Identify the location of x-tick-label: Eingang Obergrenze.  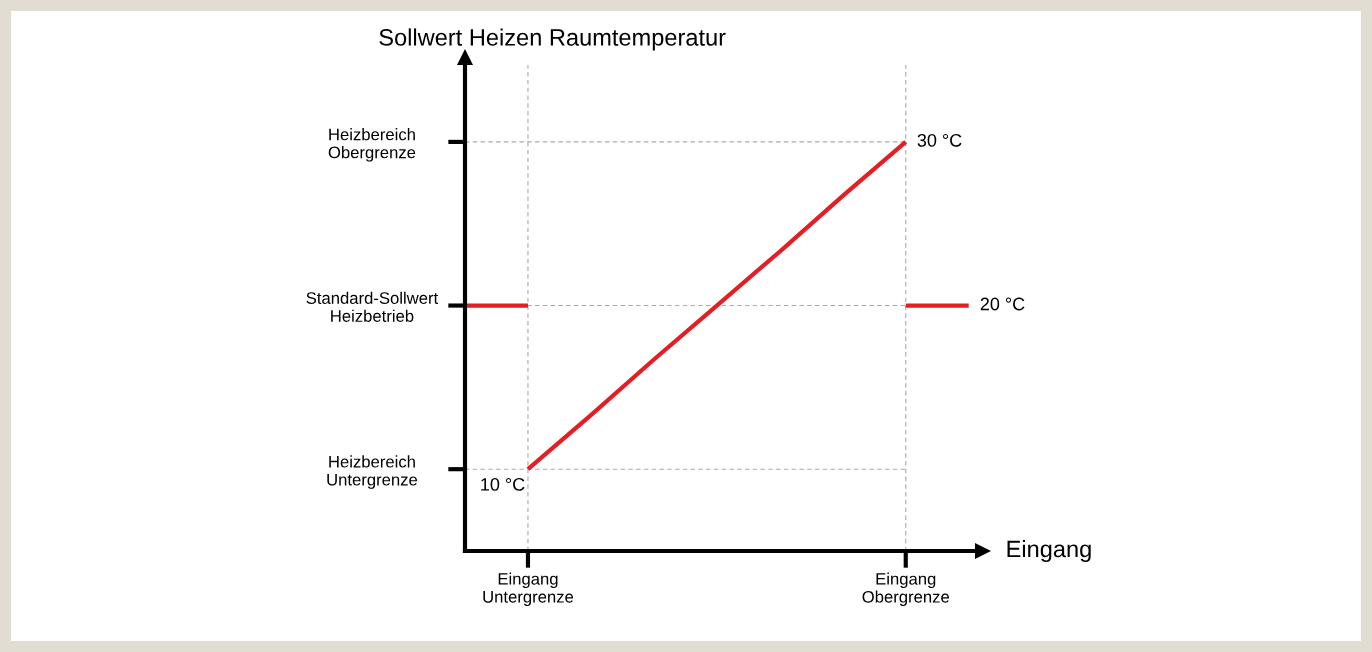
(906, 589).